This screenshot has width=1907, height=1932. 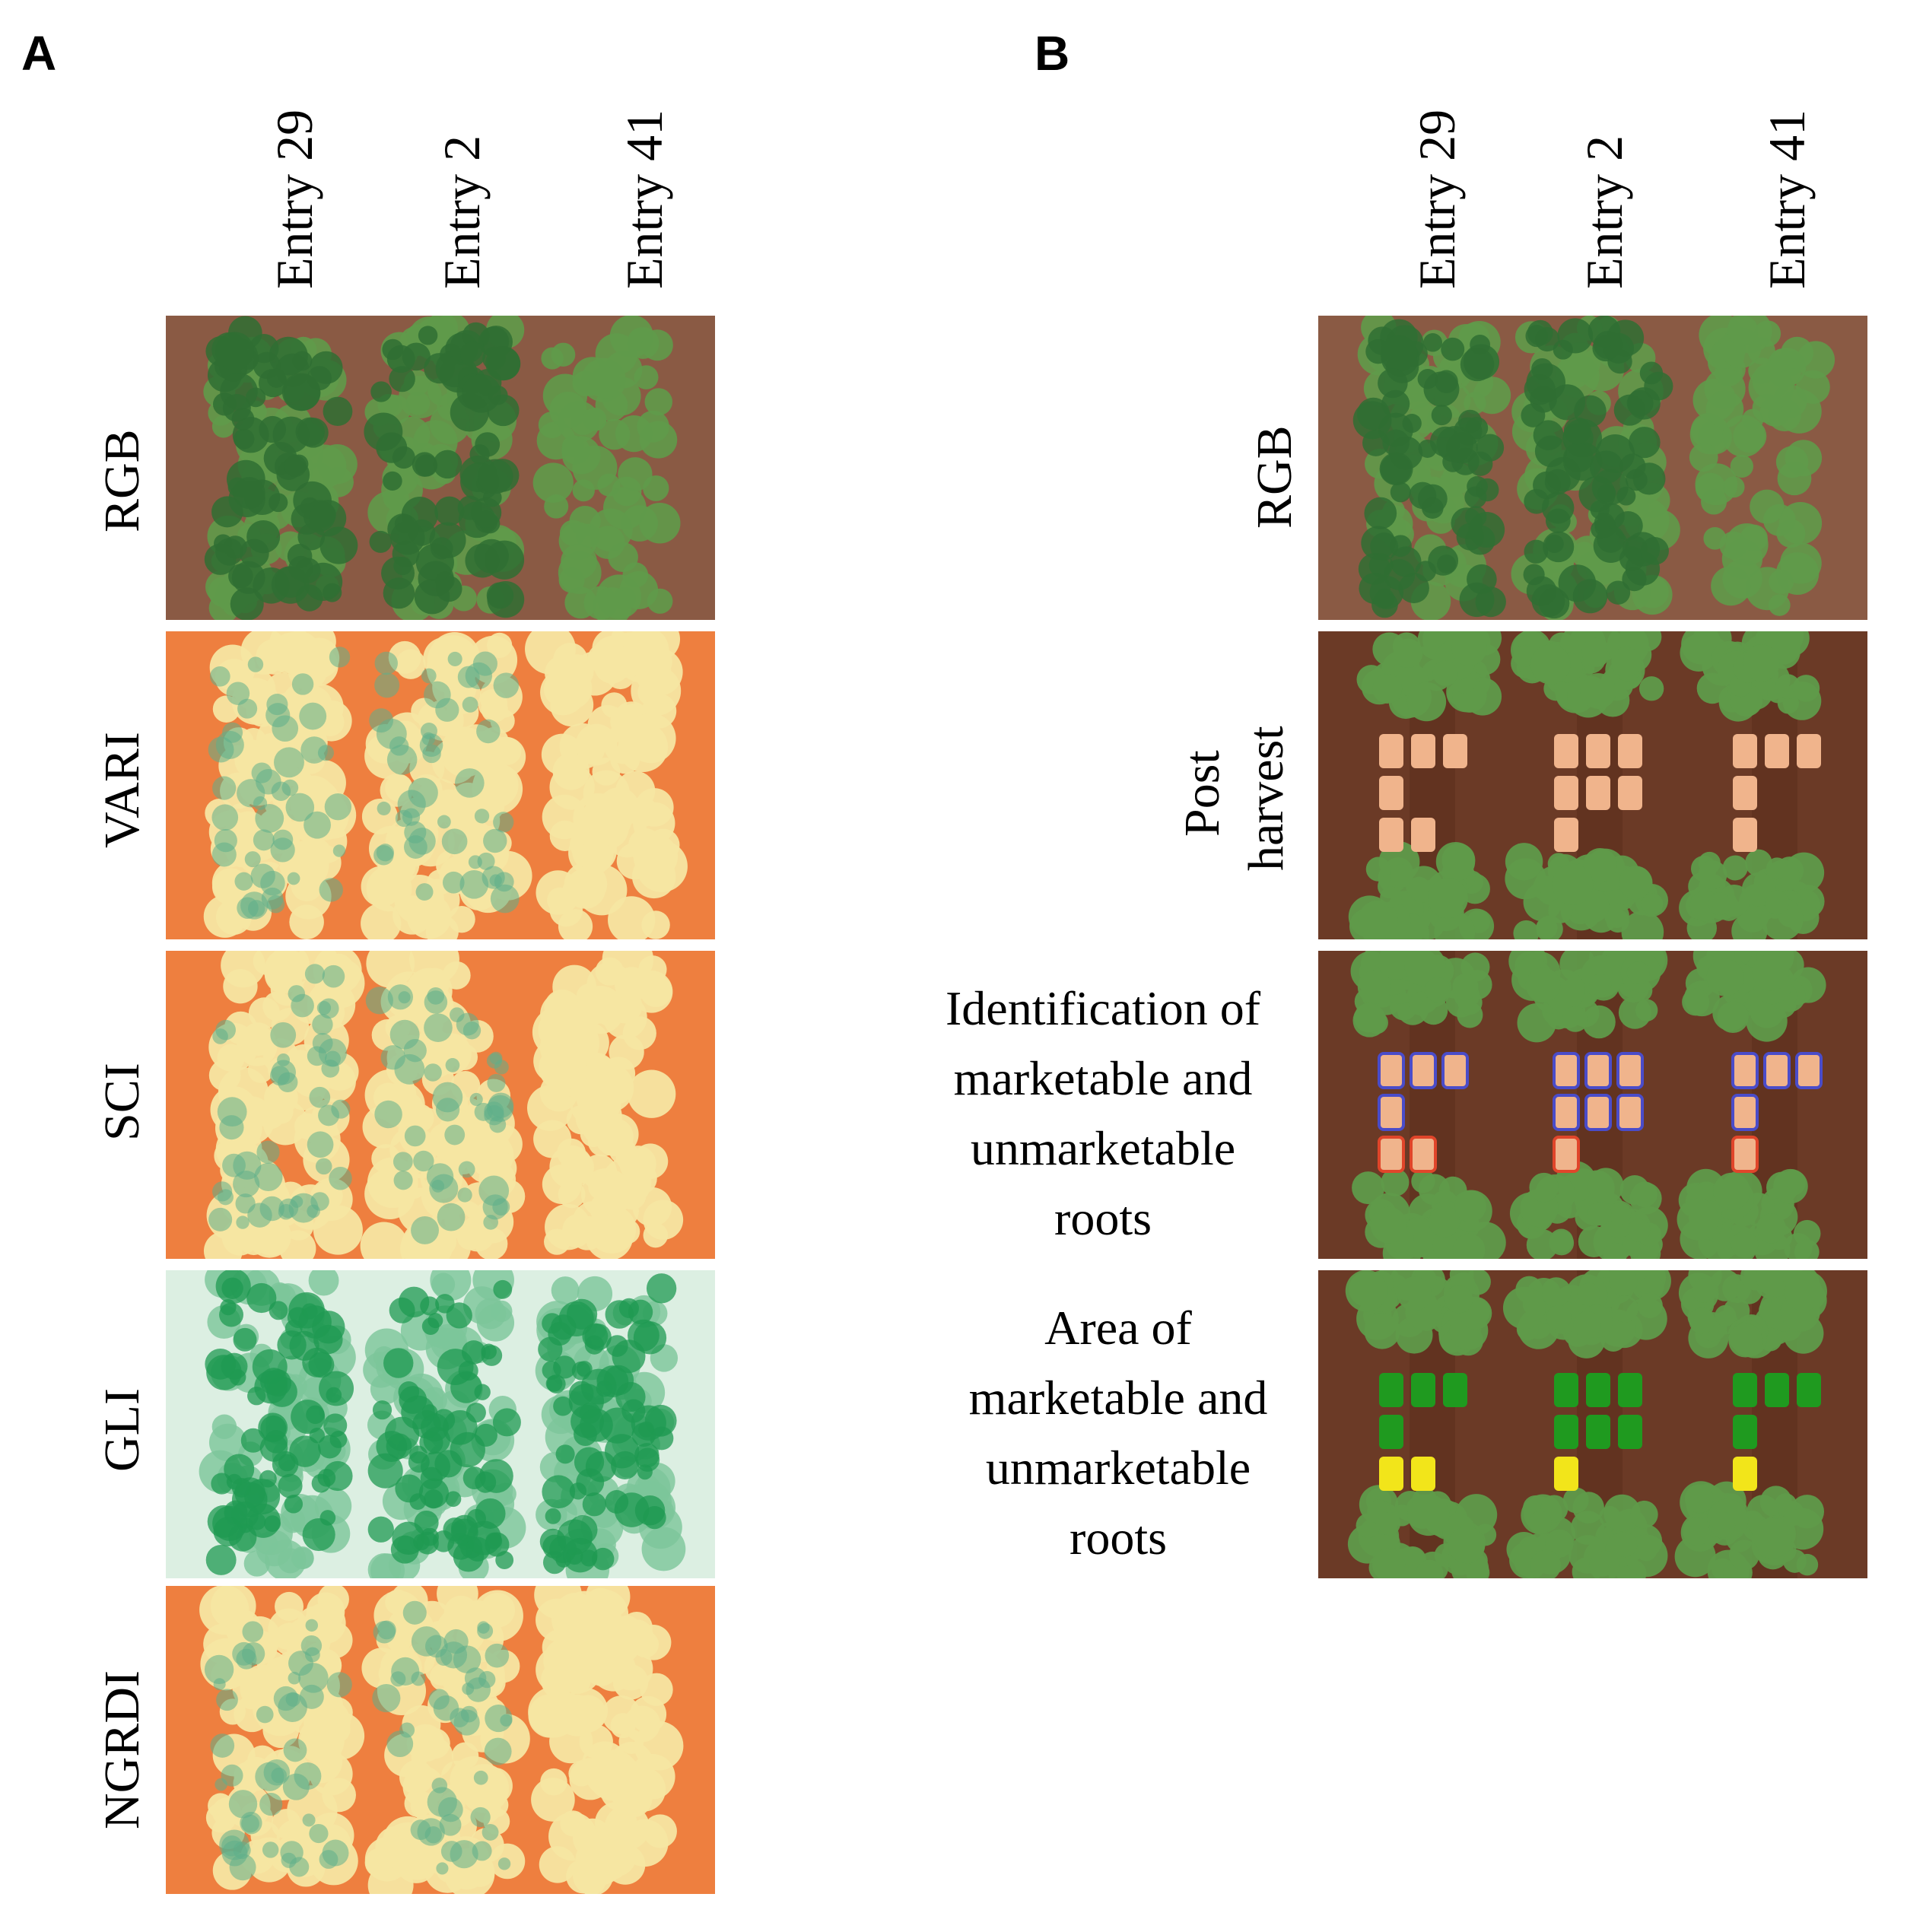 I want to click on panel-a-letter: A, so click(x=39, y=53).